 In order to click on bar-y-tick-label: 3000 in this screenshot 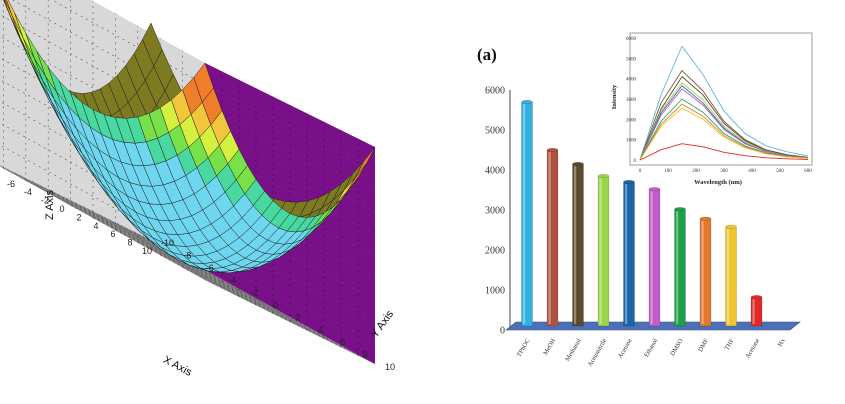, I will do `click(495, 211)`.